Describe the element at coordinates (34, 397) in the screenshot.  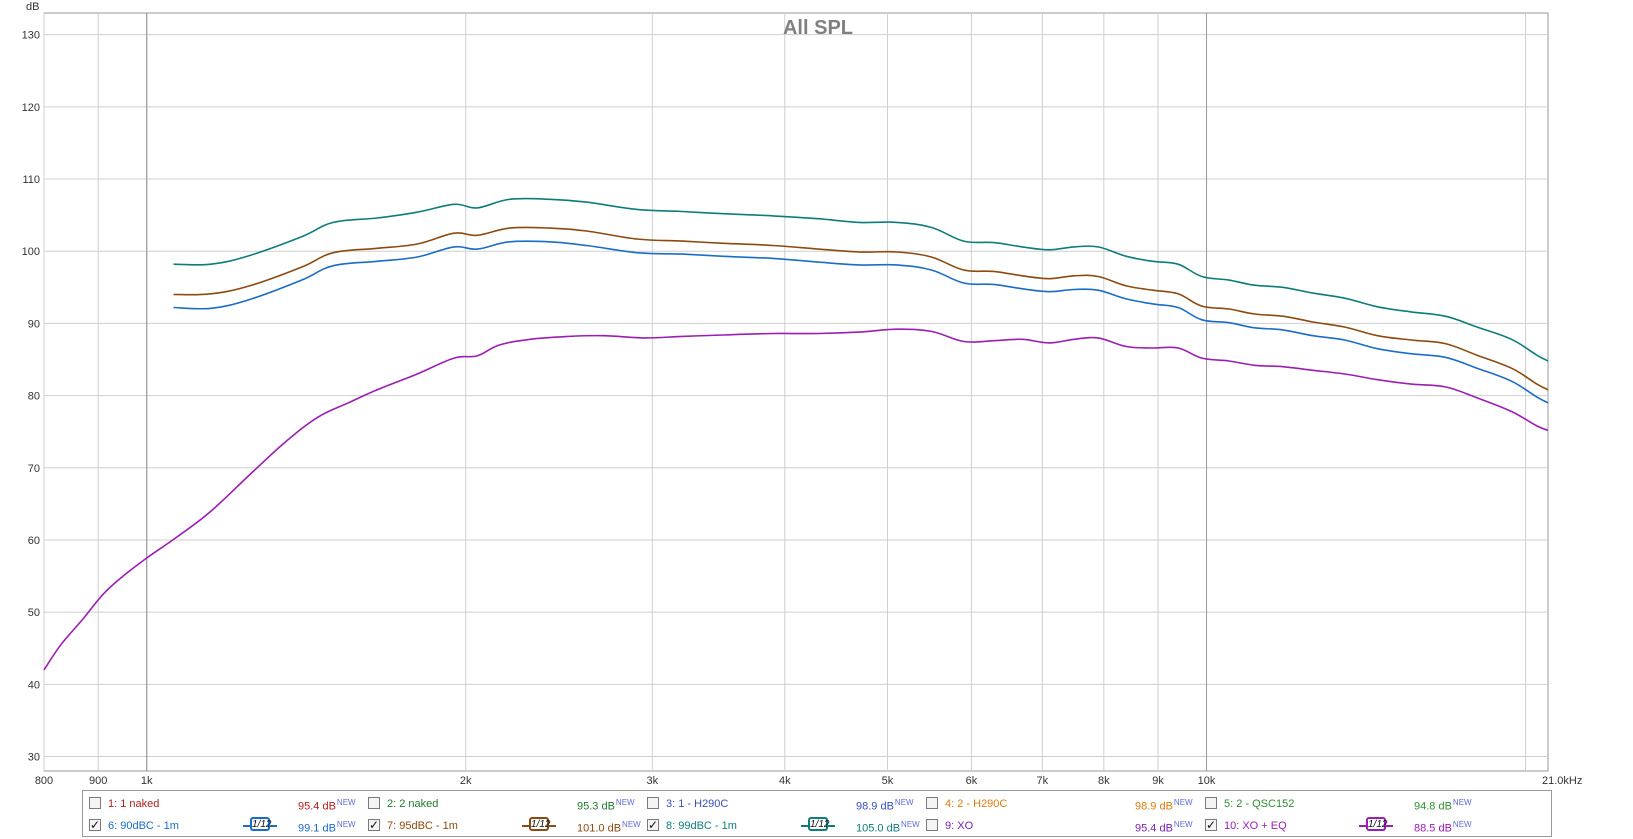
I see `y-tick-label: 80` at that location.